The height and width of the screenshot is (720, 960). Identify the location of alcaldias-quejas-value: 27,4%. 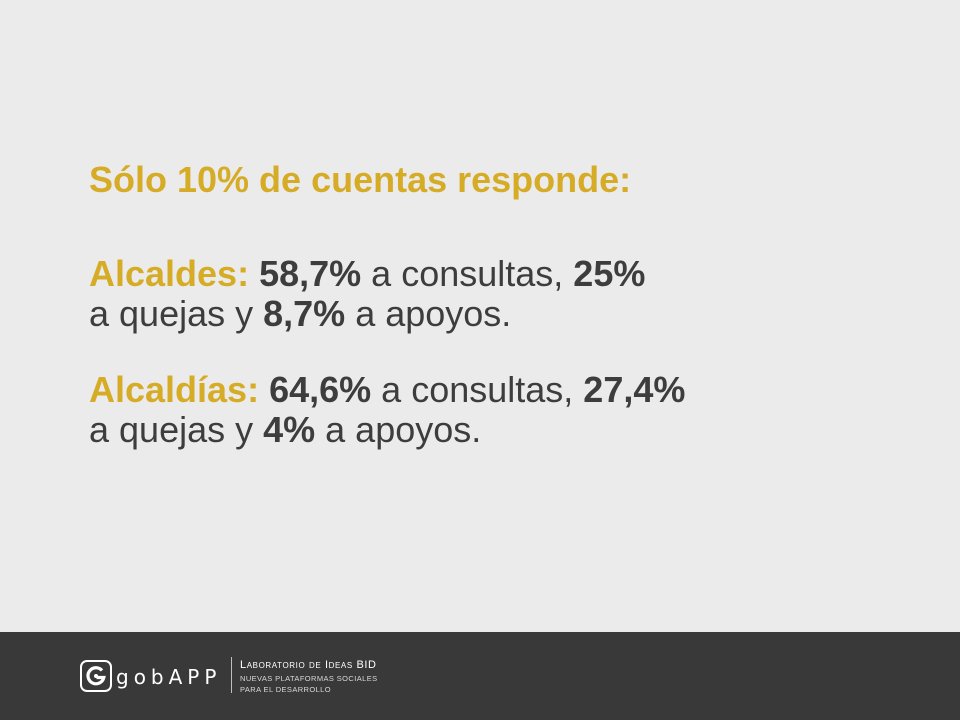
(634, 389).